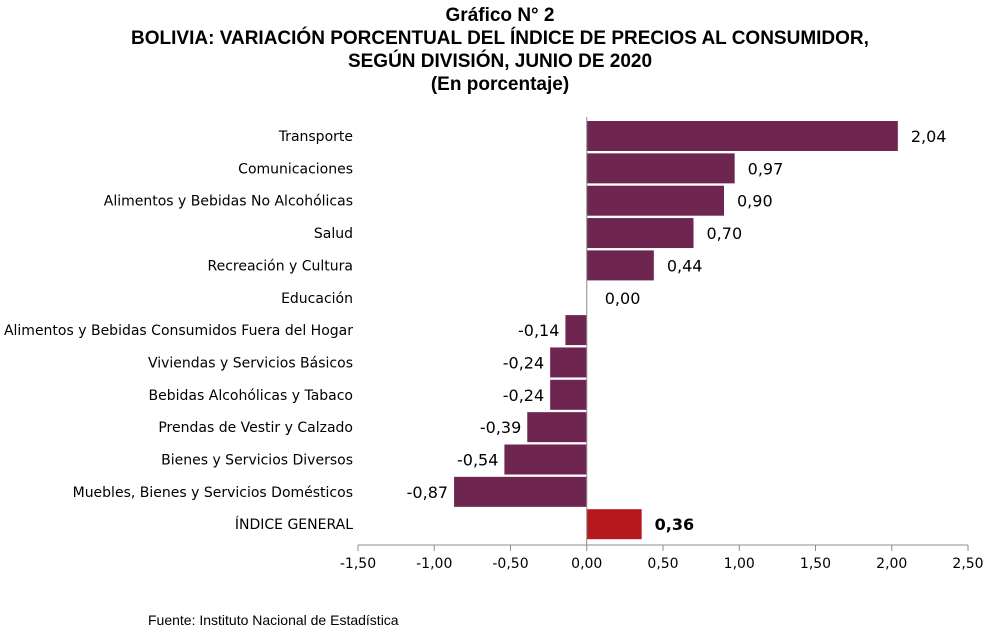 This screenshot has width=1000, height=640. What do you see at coordinates (523, 395) in the screenshot?
I see `value-label-8: -0,24` at bounding box center [523, 395].